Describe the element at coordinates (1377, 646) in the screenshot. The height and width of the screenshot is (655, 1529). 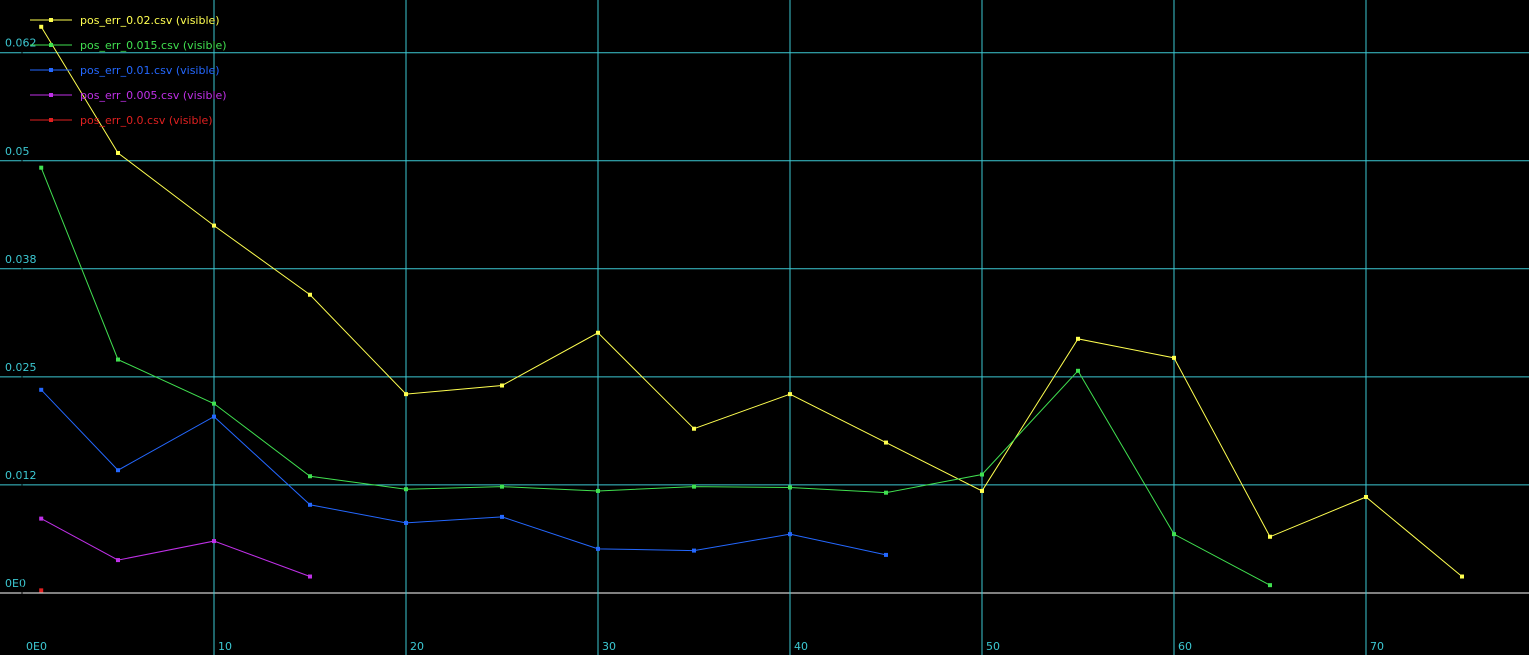
I see `x-tick-label: 70` at that location.